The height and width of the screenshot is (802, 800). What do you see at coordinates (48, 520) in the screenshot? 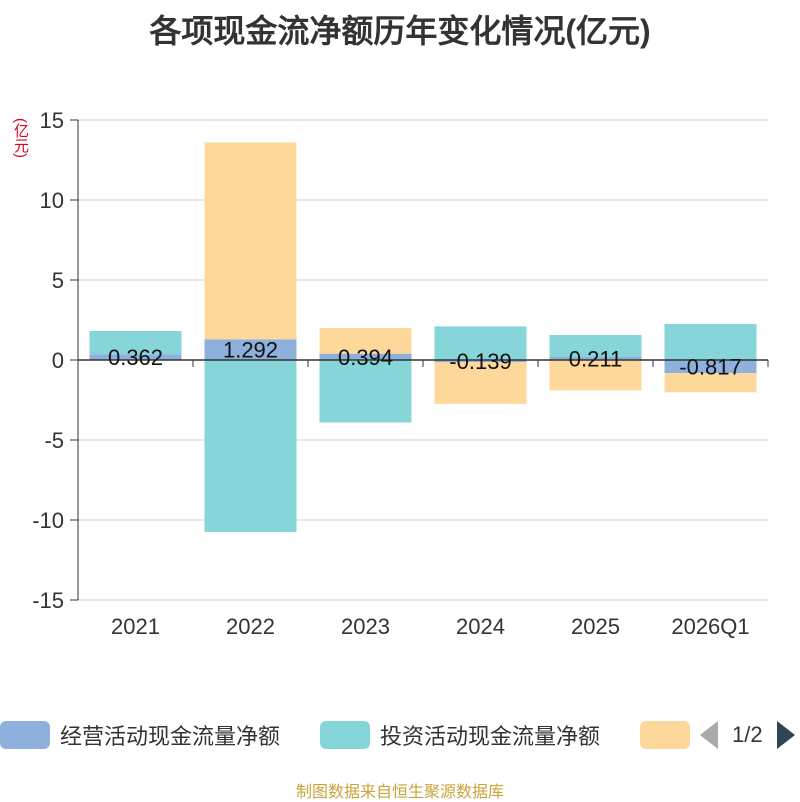
I see `y-tick-label: -10` at bounding box center [48, 520].